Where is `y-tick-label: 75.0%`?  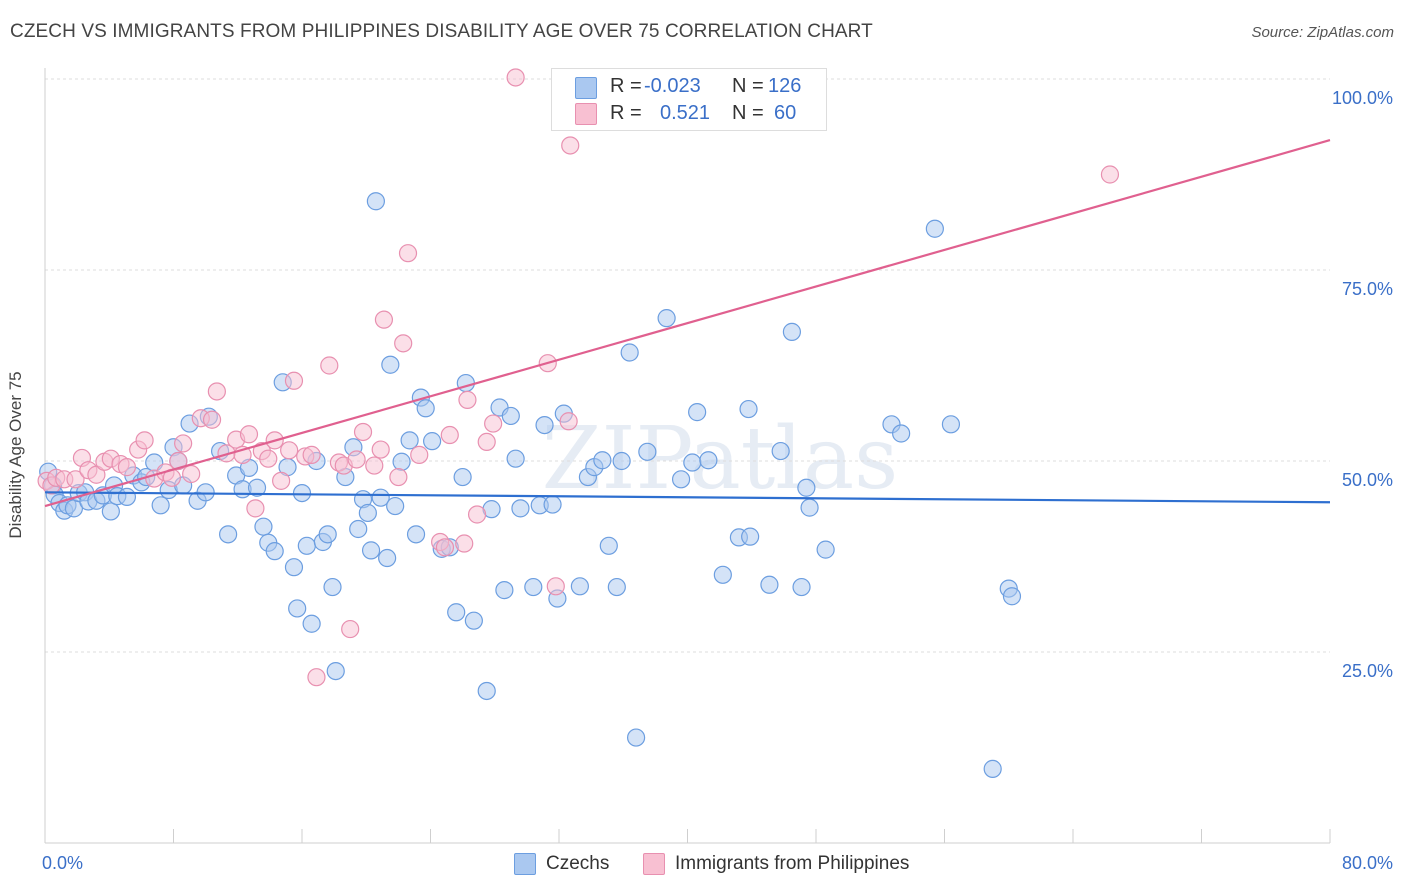 y-tick-label: 75.0% is located at coordinates (1367, 289).